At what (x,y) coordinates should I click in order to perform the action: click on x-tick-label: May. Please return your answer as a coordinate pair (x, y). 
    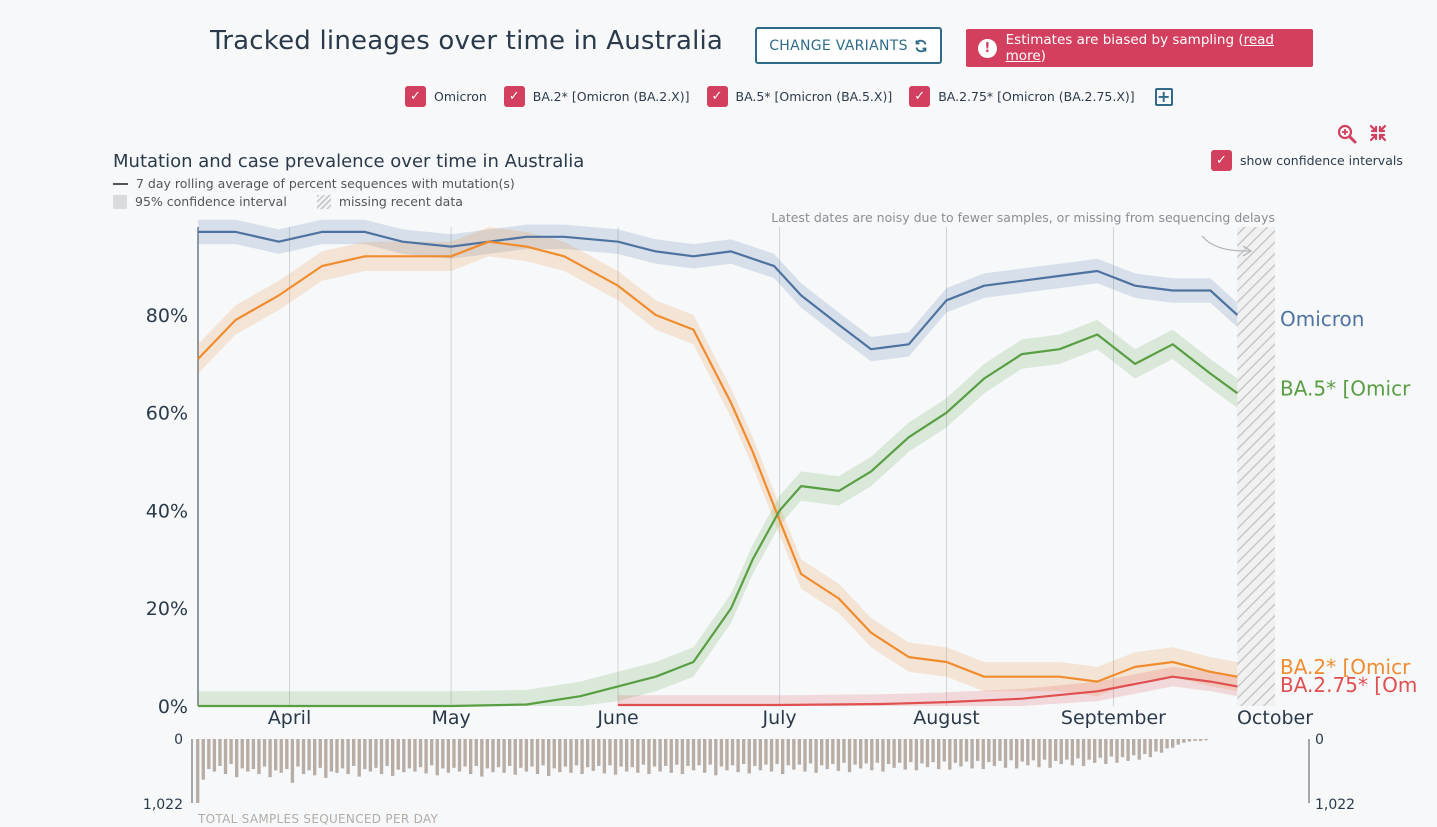
    Looking at the image, I should click on (450, 718).